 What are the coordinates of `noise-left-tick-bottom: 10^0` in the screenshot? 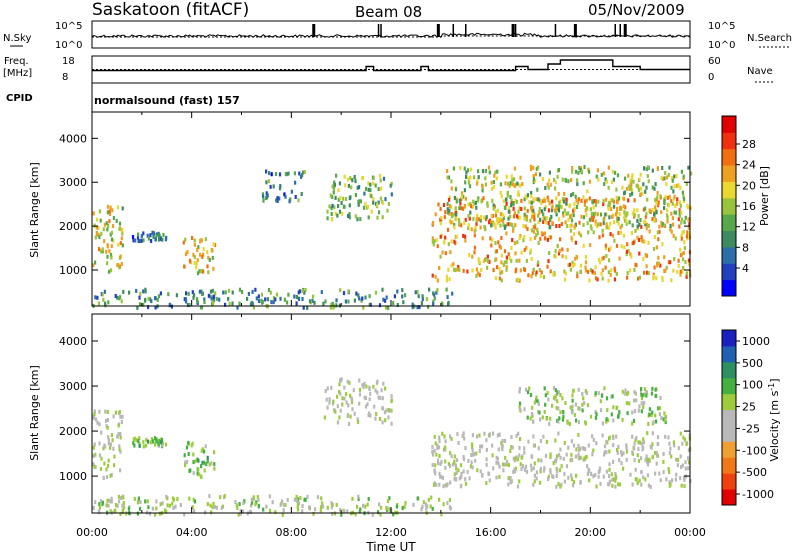 It's located at (68, 45).